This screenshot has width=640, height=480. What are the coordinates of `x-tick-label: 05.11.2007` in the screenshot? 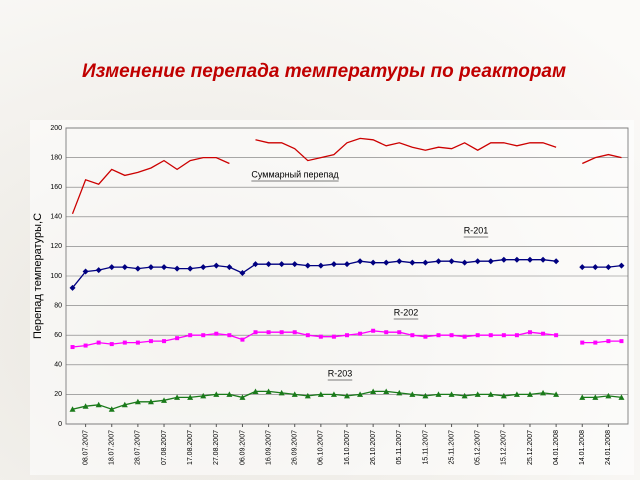 It's located at (399, 447).